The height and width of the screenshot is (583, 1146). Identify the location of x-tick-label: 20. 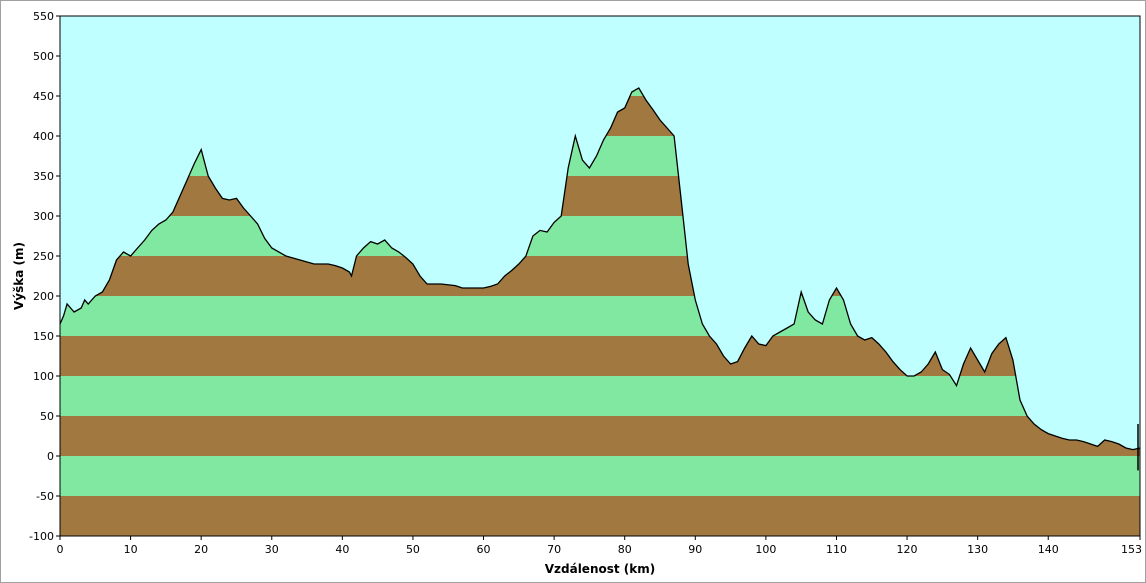
(201, 549).